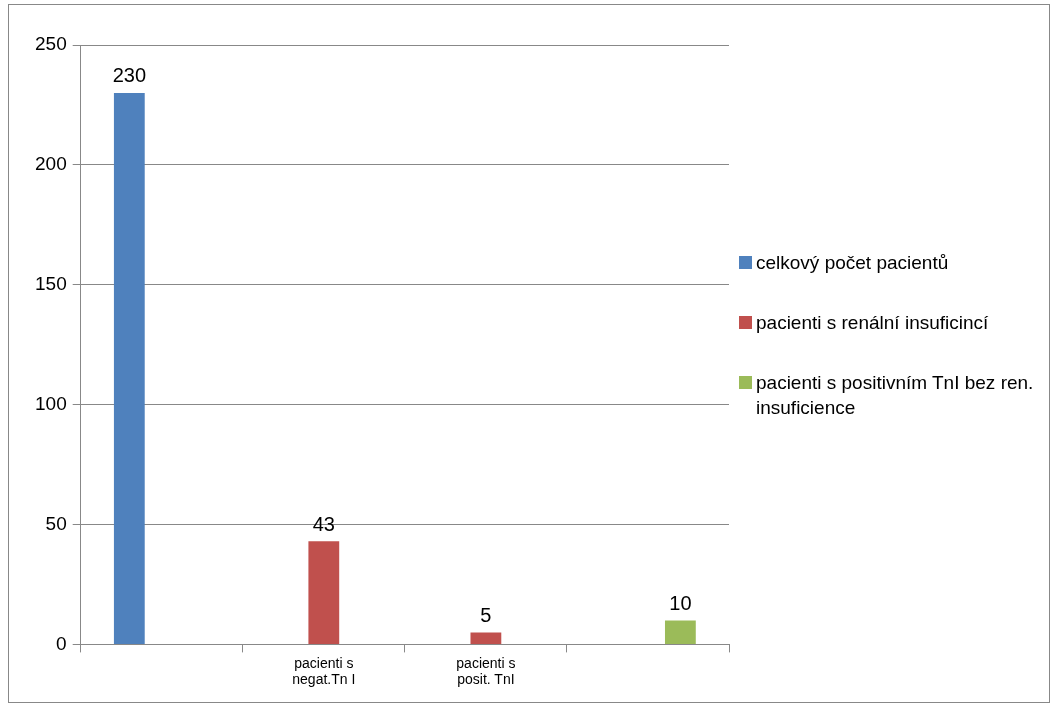 This screenshot has width=1057, height=705. What do you see at coordinates (51, 44) in the screenshot?
I see `y-tick-label: 250` at bounding box center [51, 44].